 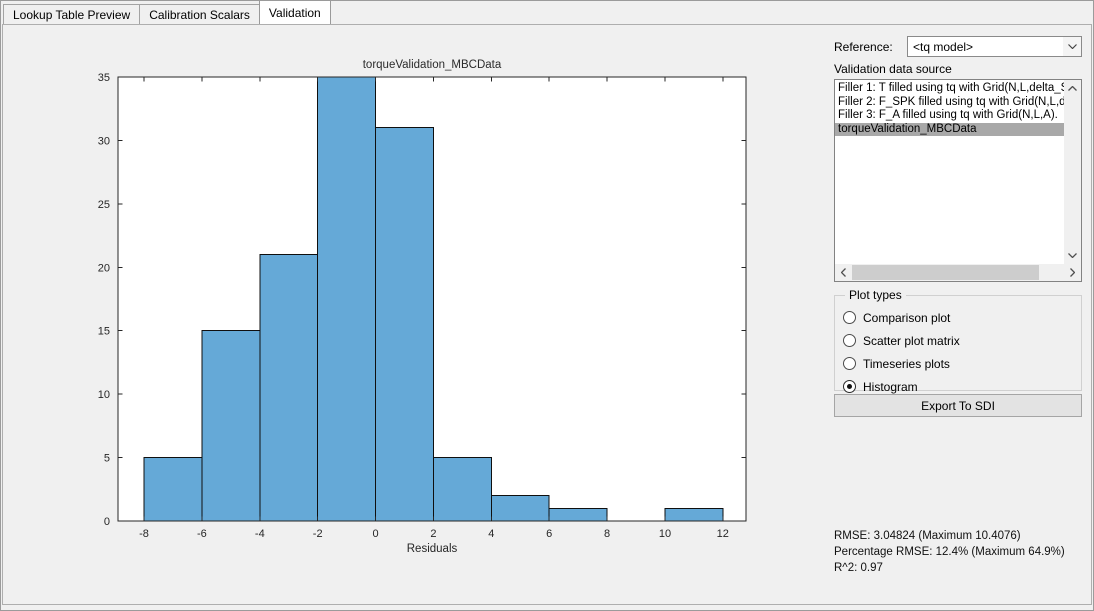 What do you see at coordinates (863, 47) in the screenshot?
I see `reference-label: Reference:` at bounding box center [863, 47].